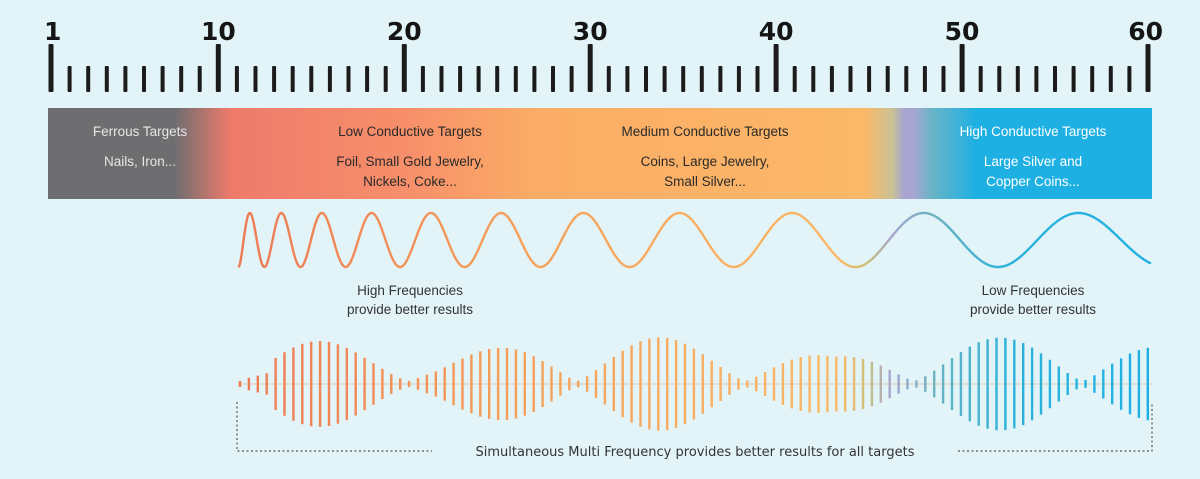 The image size is (1200, 479). Describe the element at coordinates (1033, 161) in the screenshot. I see `band-high-line-1: Large Silver and` at that location.